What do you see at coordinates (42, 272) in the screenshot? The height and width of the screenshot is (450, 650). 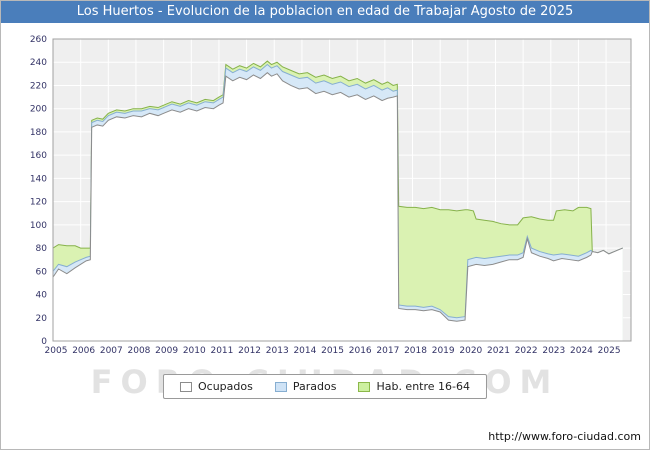 I see `y-axis-tick-label: 60` at bounding box center [42, 272].